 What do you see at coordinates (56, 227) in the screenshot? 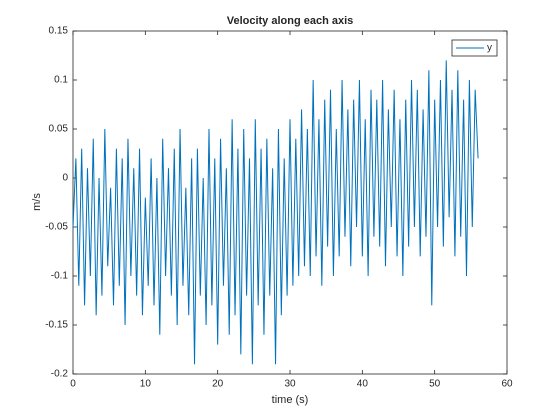
I see `y-tick-label: -0.05` at bounding box center [56, 227].